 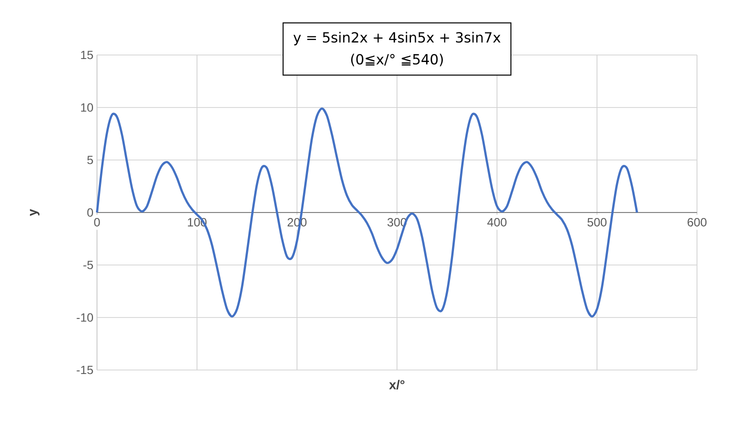 What do you see at coordinates (396, 39) in the screenshot?
I see `chart-title: y = 5sin2x + 4sin5x + 3sin7x` at bounding box center [396, 39].